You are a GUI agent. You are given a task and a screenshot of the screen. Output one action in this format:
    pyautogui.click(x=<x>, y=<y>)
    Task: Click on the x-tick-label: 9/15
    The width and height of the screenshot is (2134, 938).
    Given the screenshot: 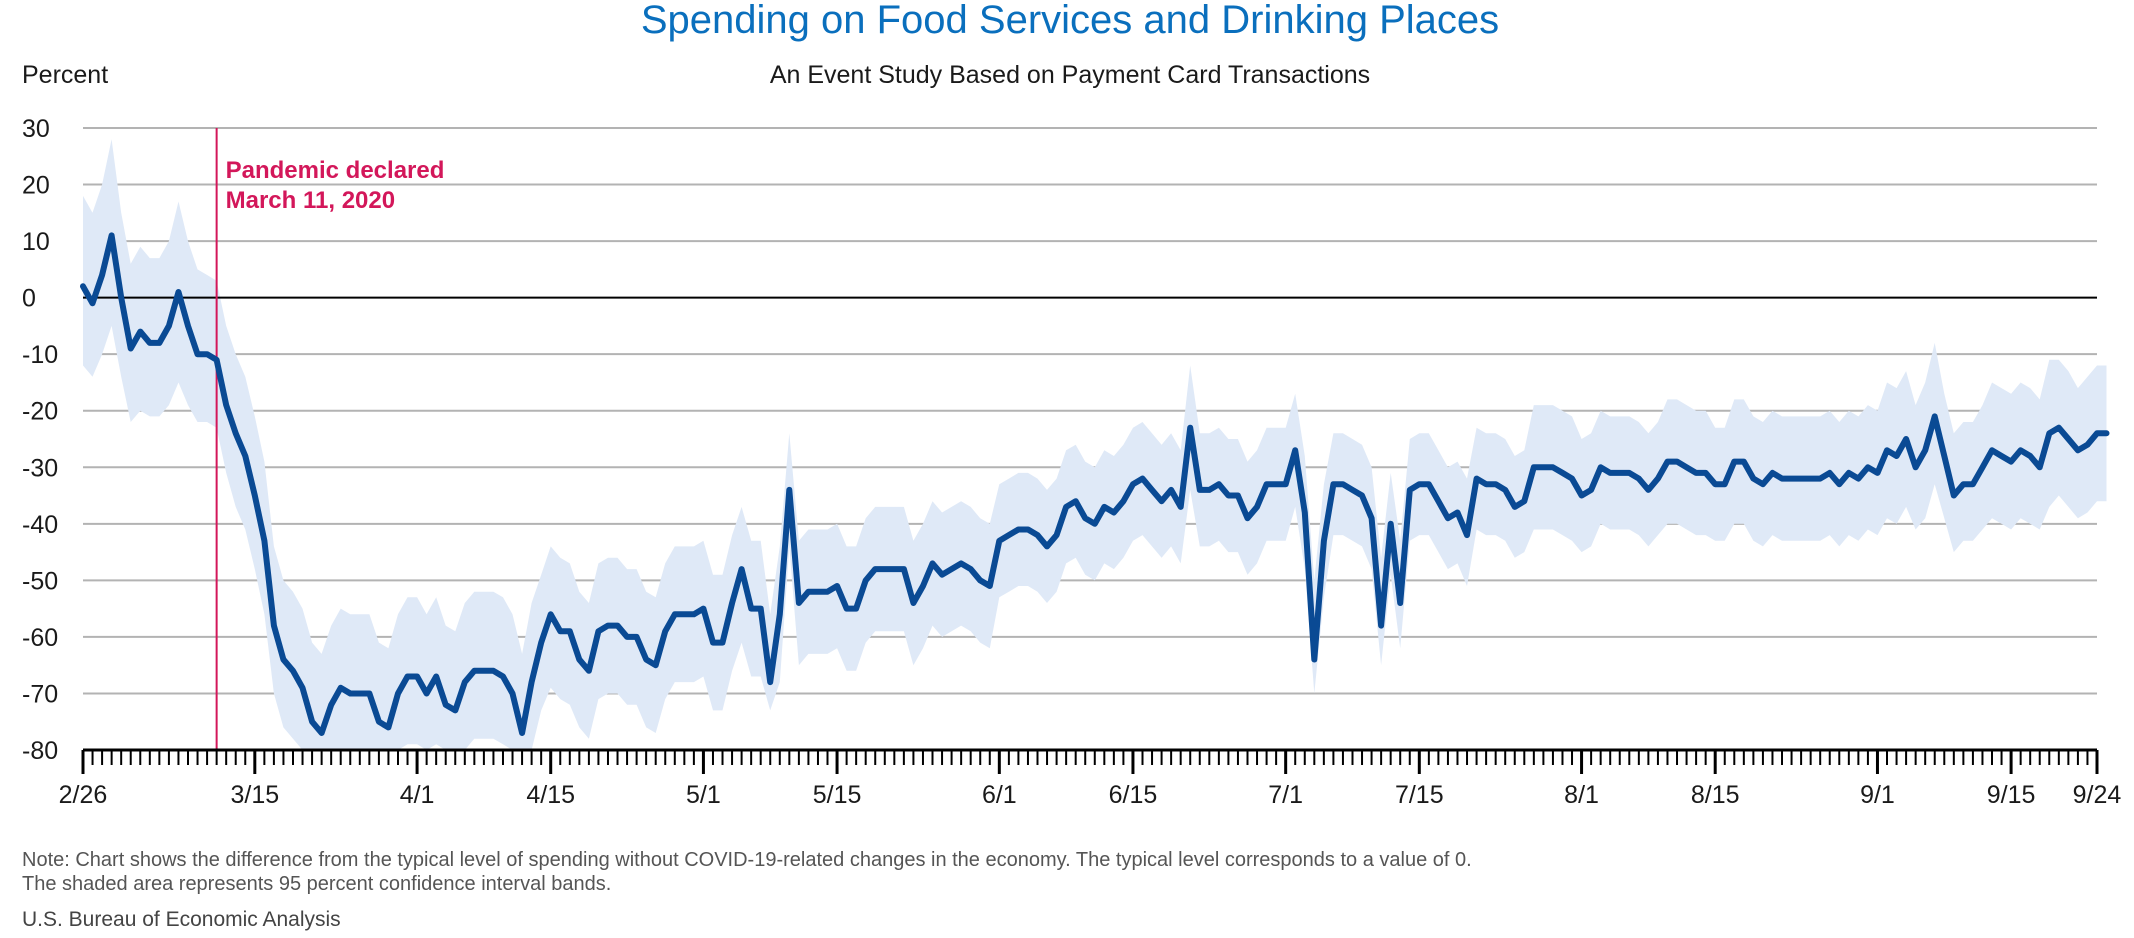 What is the action you would take?
    pyautogui.click(x=2011, y=795)
    